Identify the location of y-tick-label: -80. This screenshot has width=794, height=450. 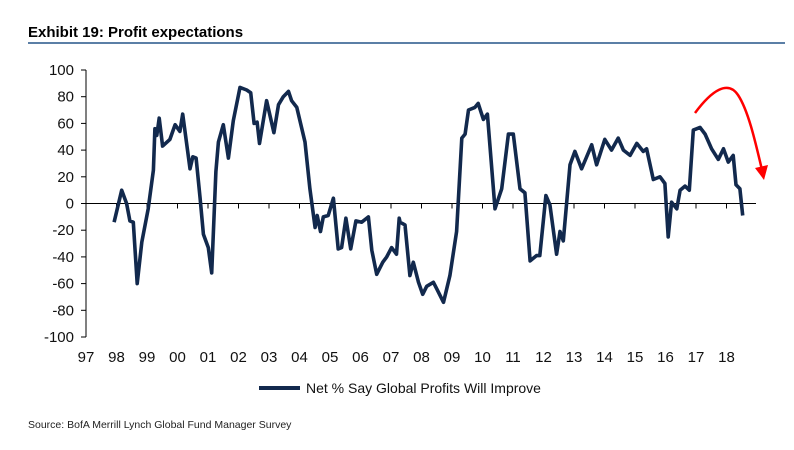
(63, 310).